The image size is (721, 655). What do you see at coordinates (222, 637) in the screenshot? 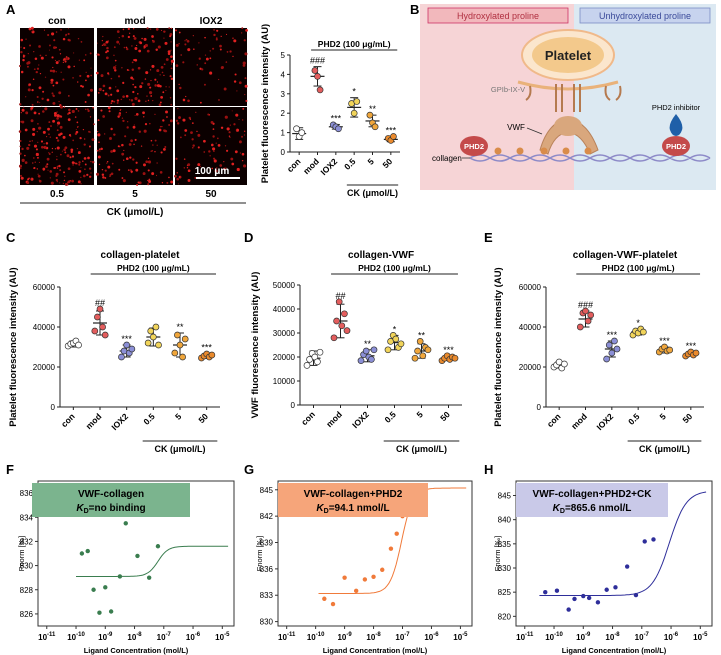
I see `x-tick-label: 10⁻⁵` at bounding box center [222, 637].